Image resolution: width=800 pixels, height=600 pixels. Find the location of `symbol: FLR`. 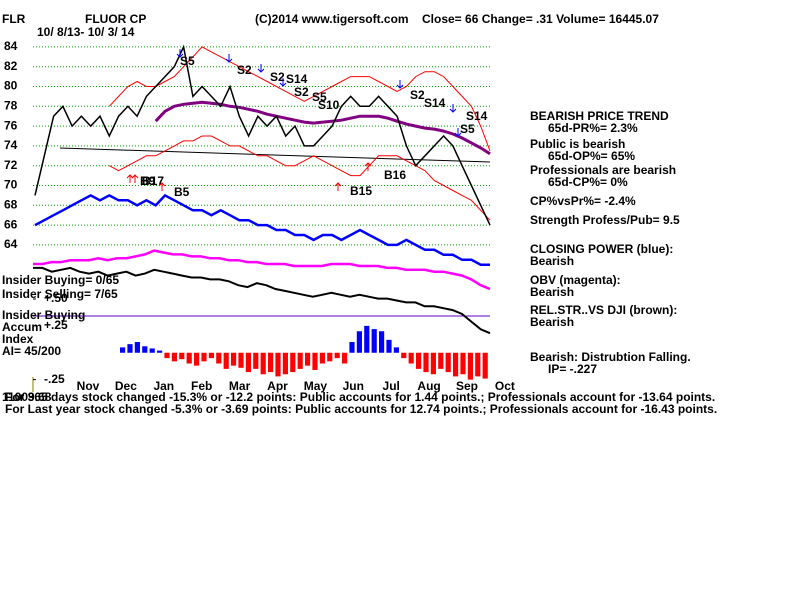

symbol: FLR is located at coordinates (14, 19).